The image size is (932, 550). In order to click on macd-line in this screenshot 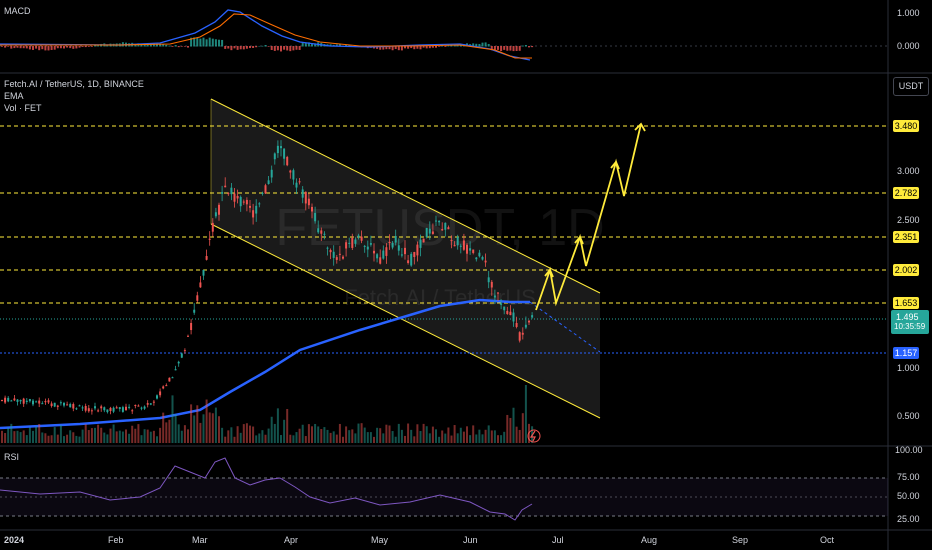, I will do `click(265, 35)`.